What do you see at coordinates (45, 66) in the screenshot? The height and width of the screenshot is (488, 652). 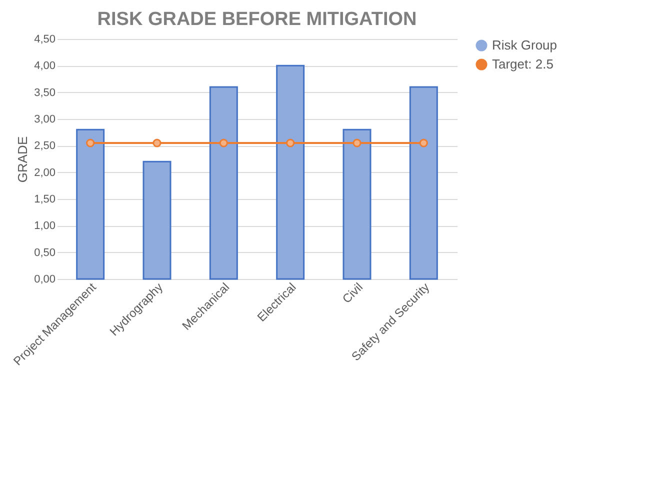 I see `y-tick-label: 4,00` at bounding box center [45, 66].